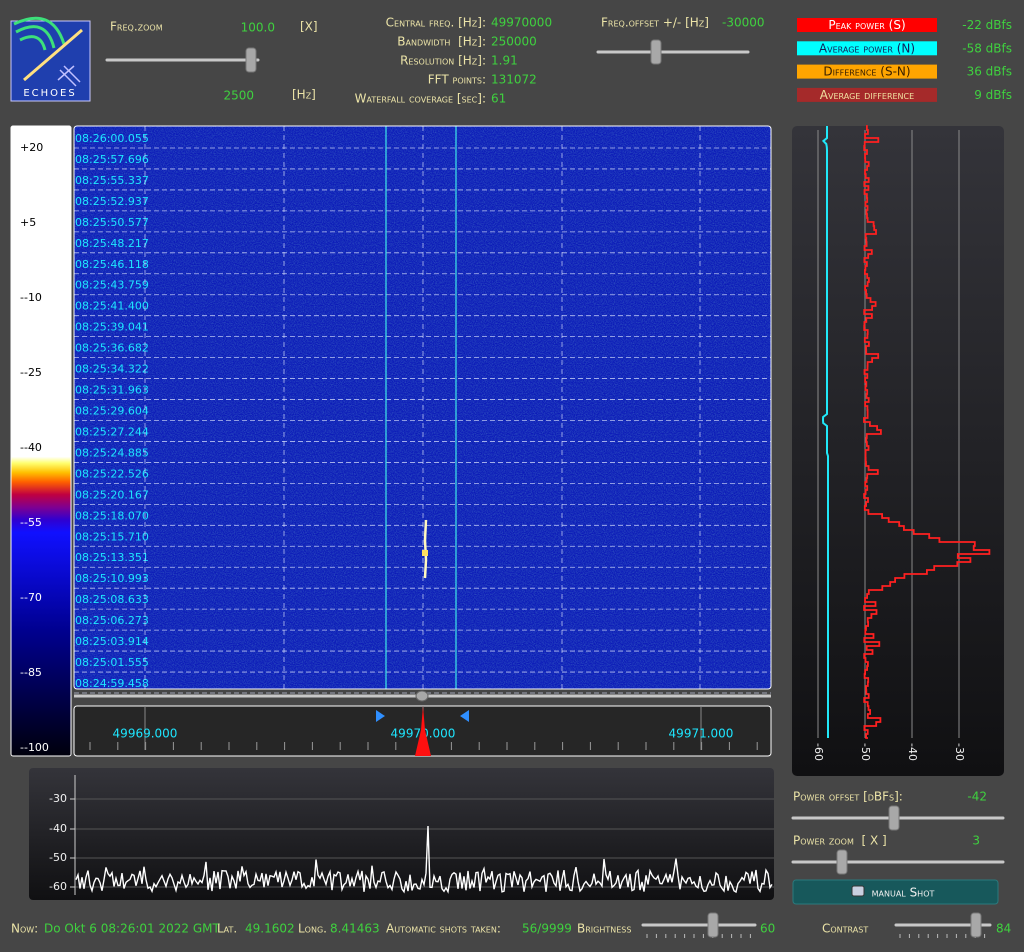 The image size is (1024, 952). Describe the element at coordinates (866, 72) in the screenshot. I see `legend-label: Difference (S-N)` at that location.